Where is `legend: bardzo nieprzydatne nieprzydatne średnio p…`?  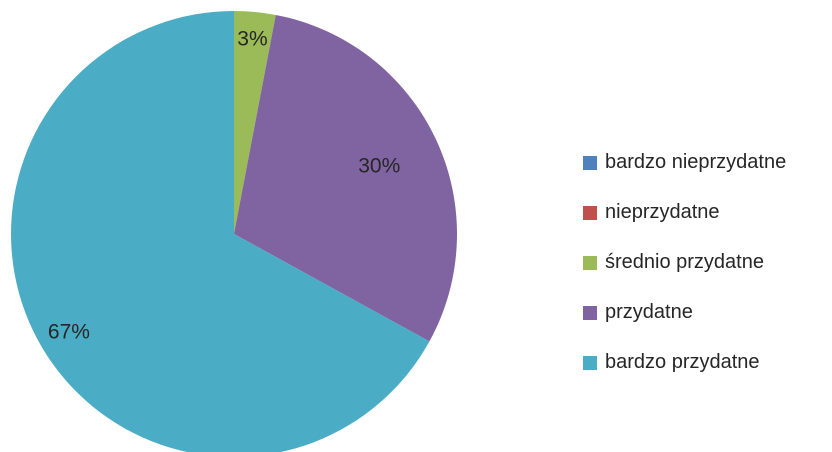
legend: bardzo nieprzydatne nieprzydatne średnio p… is located at coordinates (684, 275).